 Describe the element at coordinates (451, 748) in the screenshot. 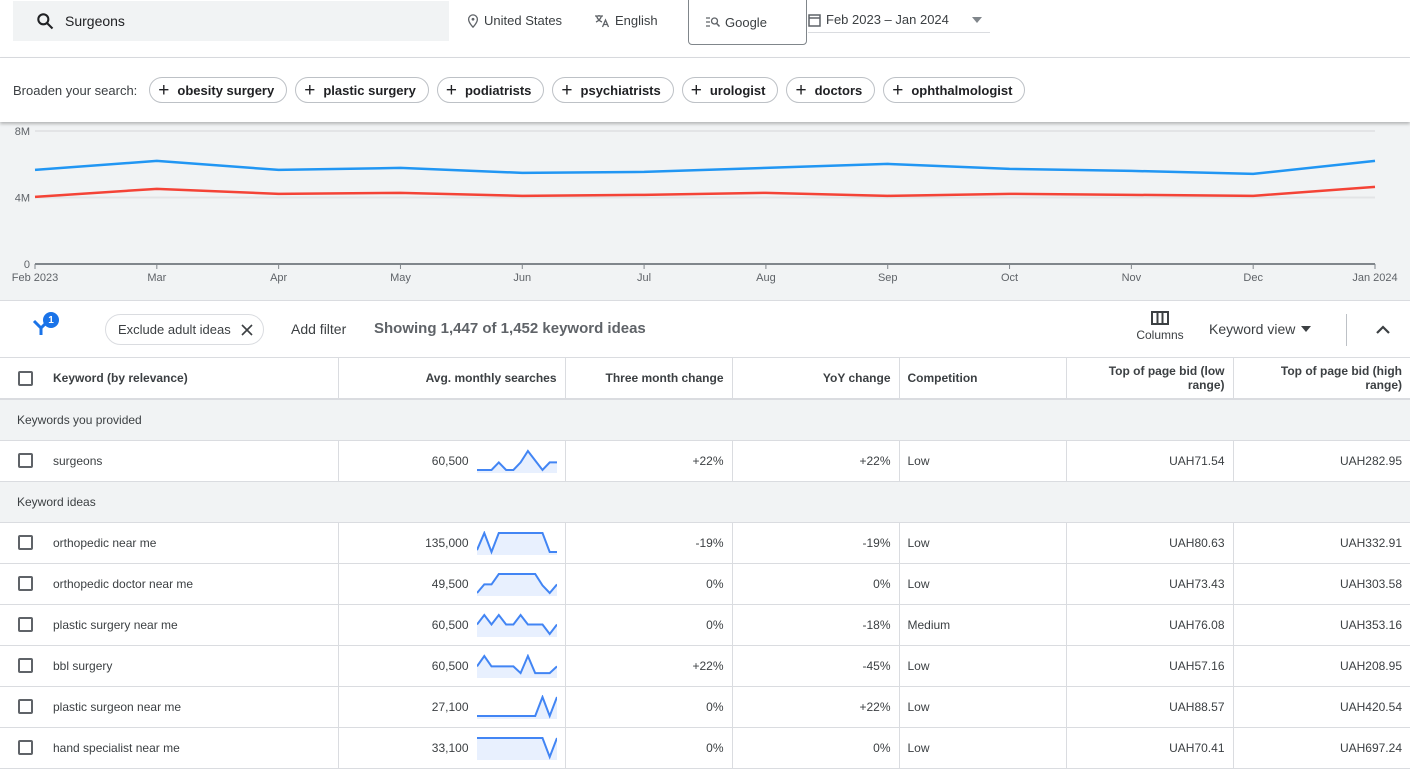

I see `avg-searches-column: 33,100` at that location.